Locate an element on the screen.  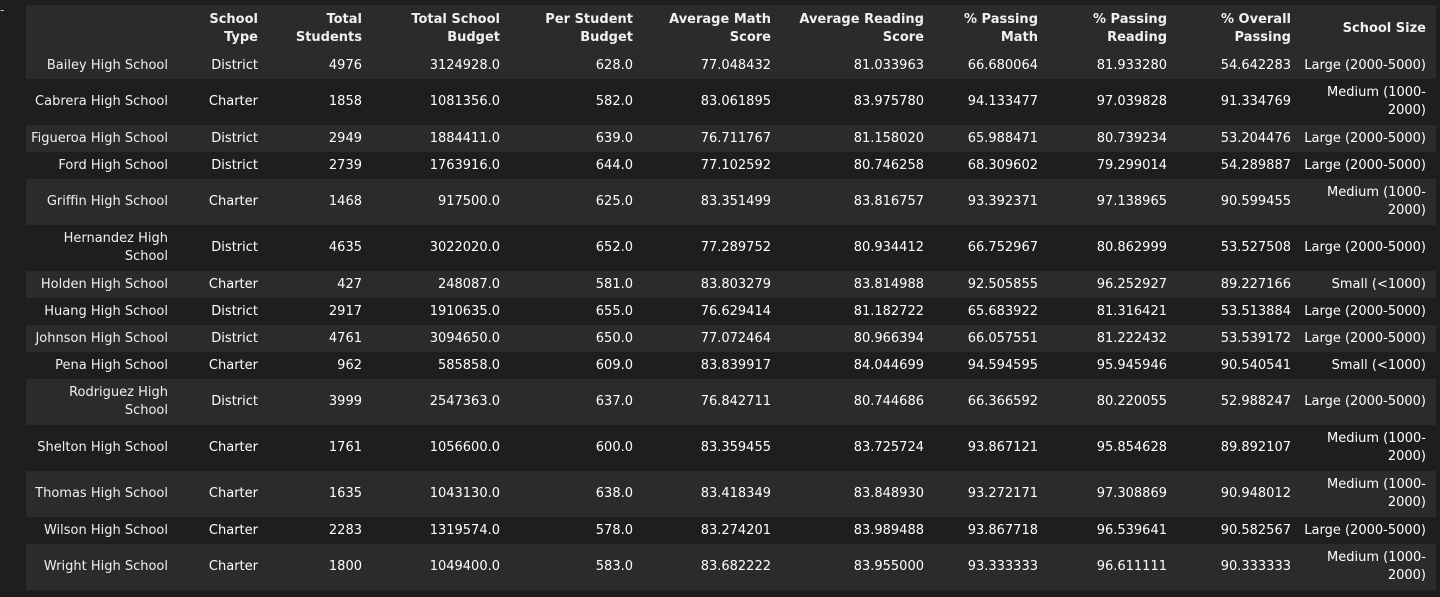
table-cell: 80.862999 is located at coordinates (1131, 247).